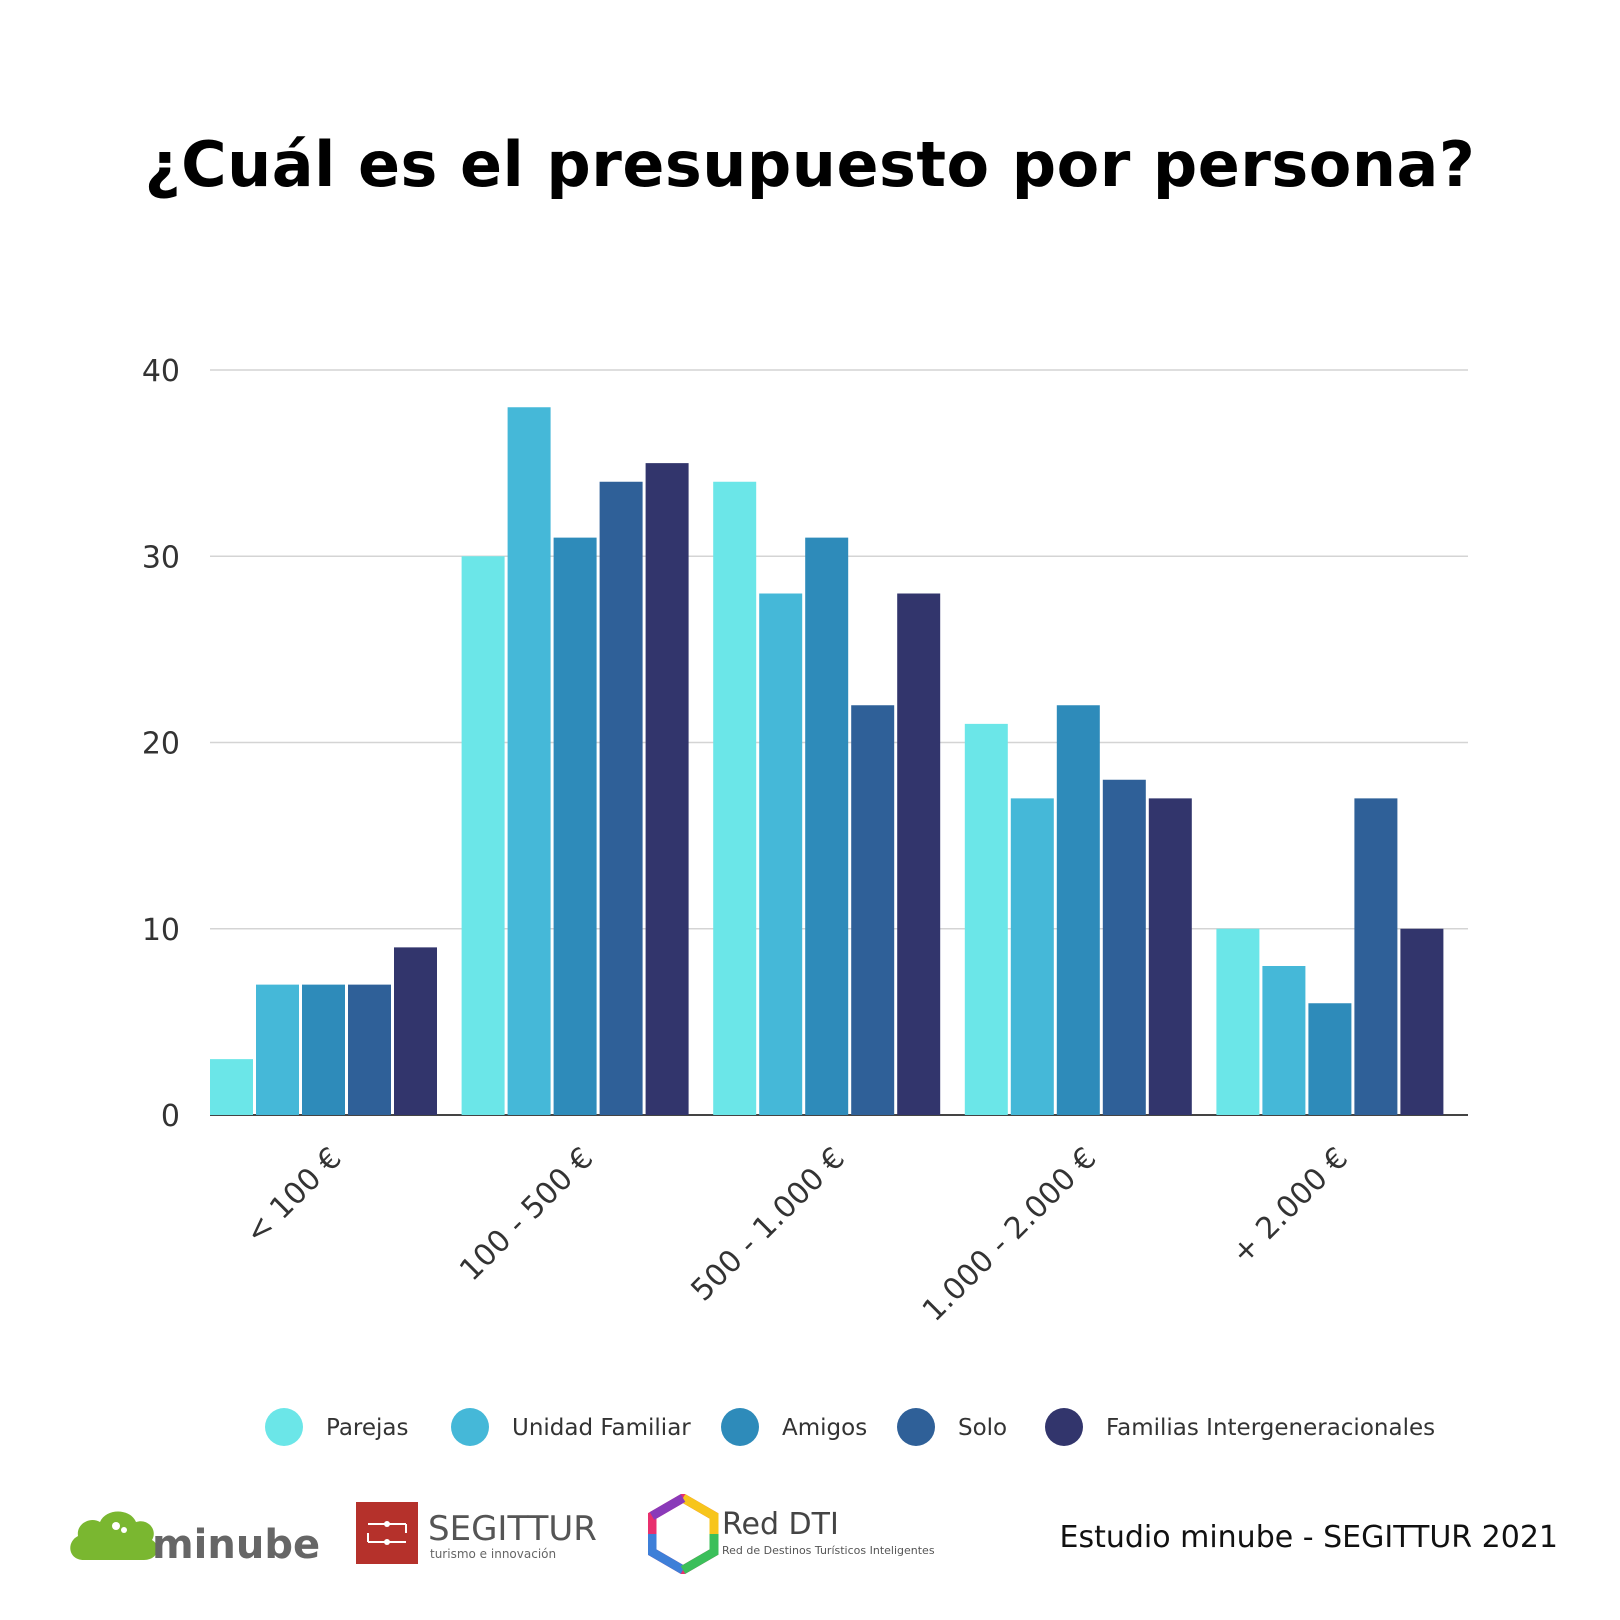 This screenshot has height=1620, width=1620. Describe the element at coordinates (367, 1428) in the screenshot. I see `legend-label: Parejas` at that location.